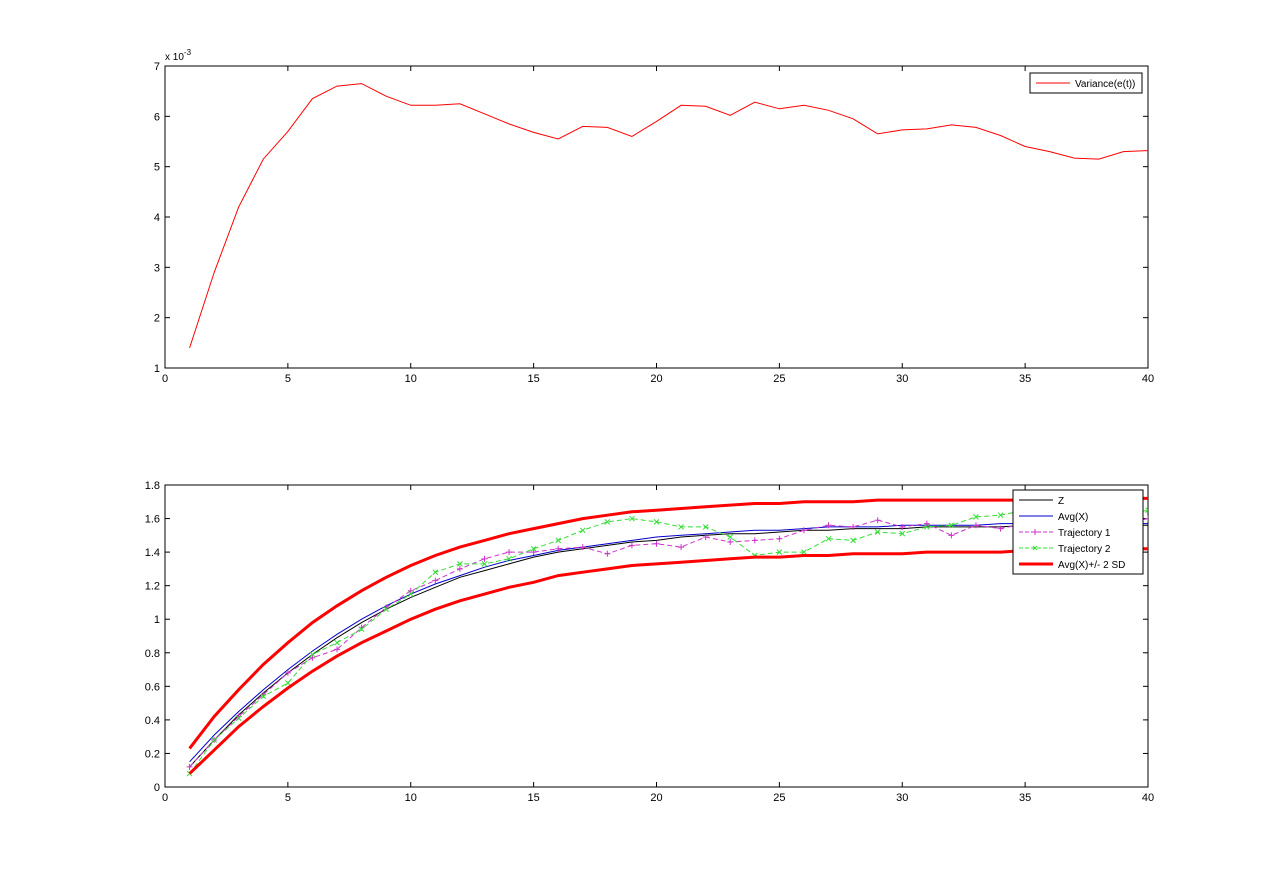  I want to click on legend-label-z: Z, so click(1061, 501).